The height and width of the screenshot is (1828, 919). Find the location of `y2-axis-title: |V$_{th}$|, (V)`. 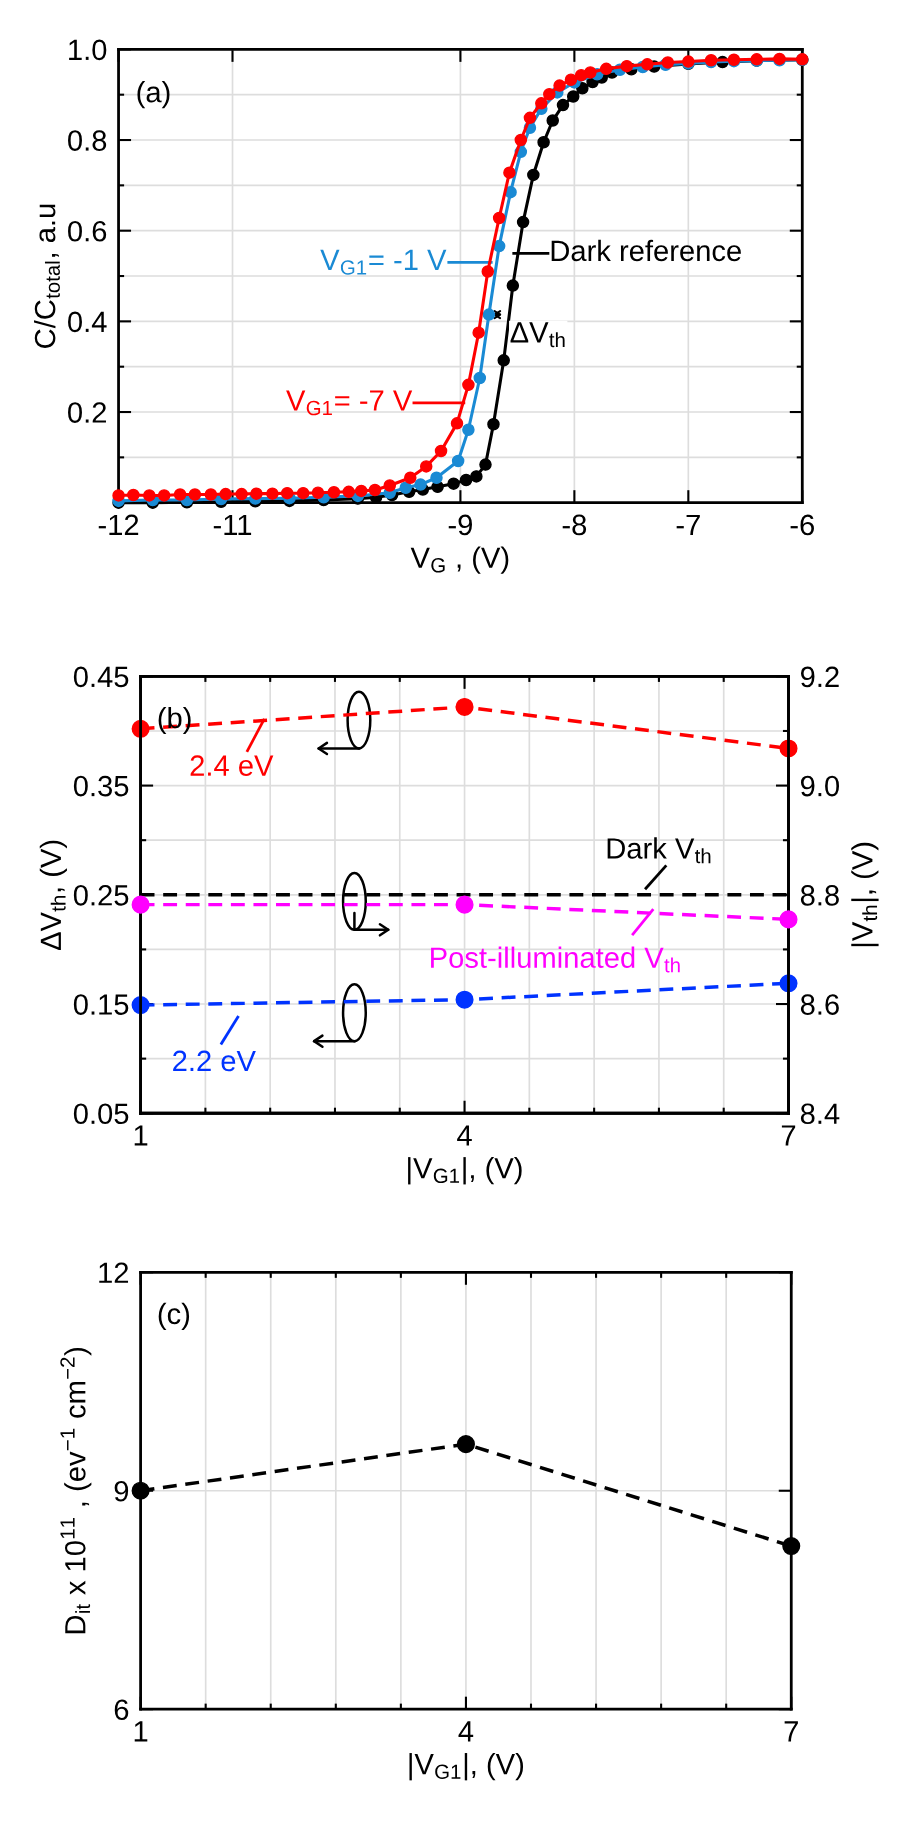

y2-axis-title: |V$_{th}$|, (V) is located at coordinates (865, 894).